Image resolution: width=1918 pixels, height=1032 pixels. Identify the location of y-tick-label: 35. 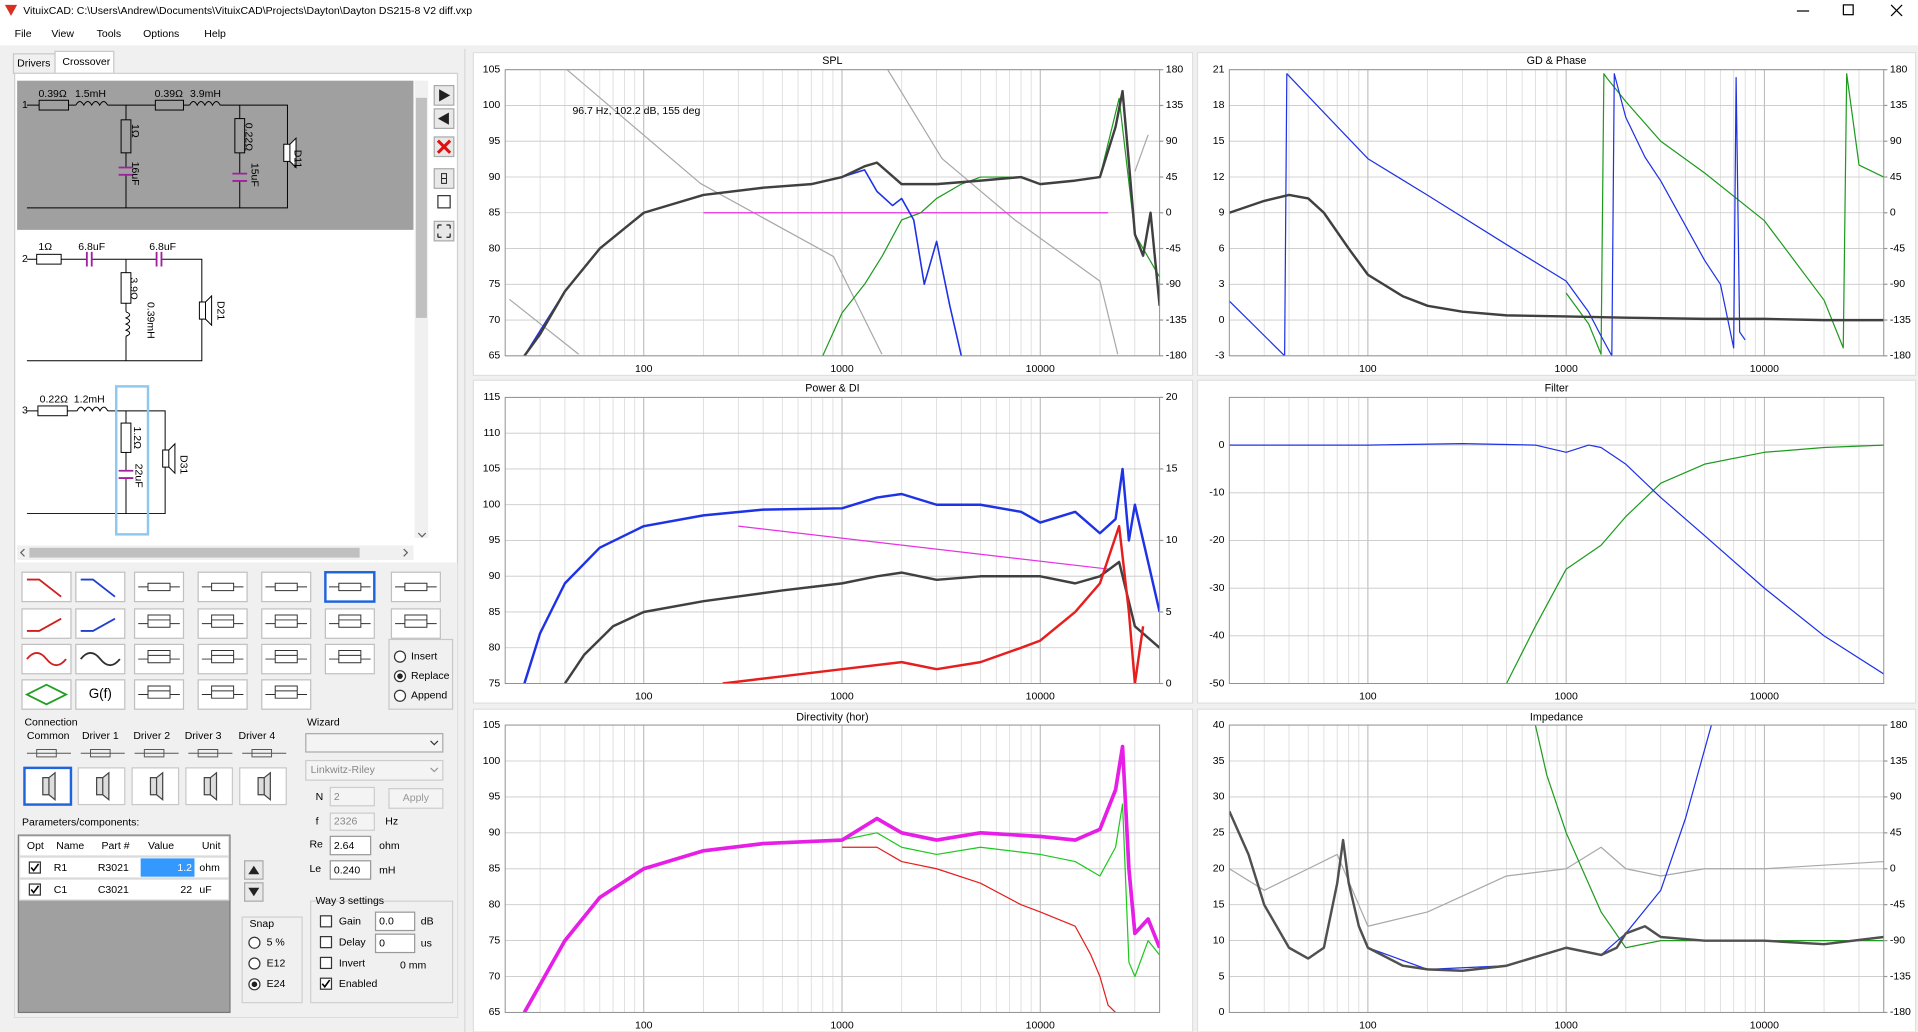
(1219, 761).